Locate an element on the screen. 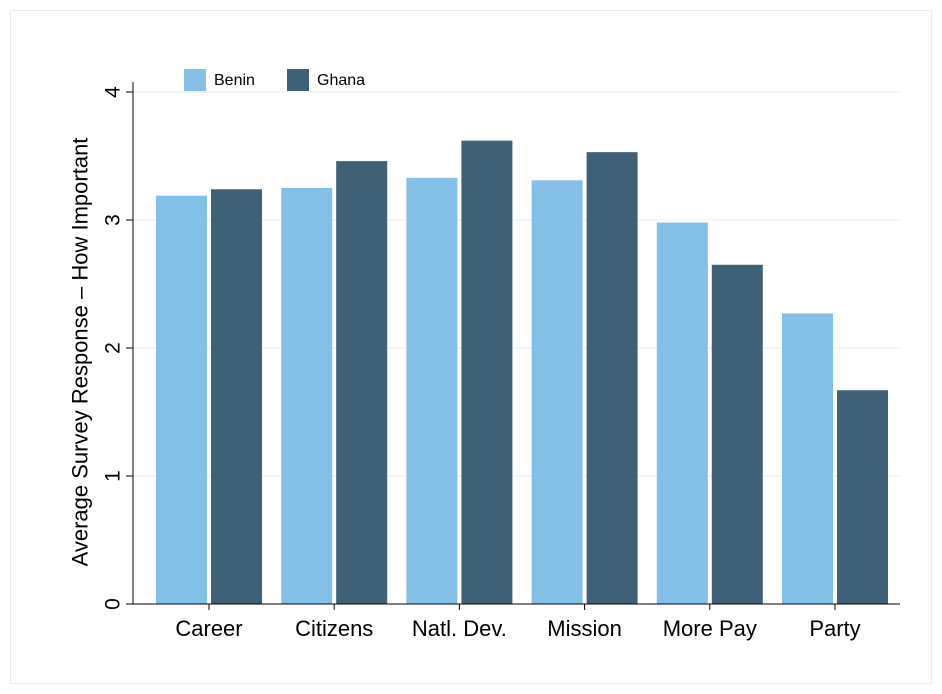 The width and height of the screenshot is (942, 694). bar-ghana-party is located at coordinates (862, 497).